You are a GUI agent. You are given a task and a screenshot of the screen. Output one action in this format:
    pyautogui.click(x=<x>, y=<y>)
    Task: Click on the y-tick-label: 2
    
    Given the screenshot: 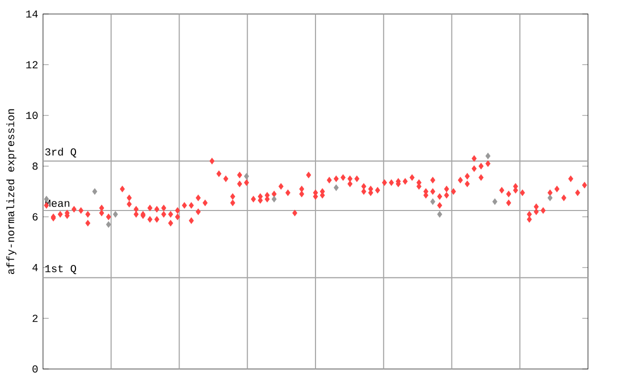 What is the action you would take?
    pyautogui.click(x=35, y=318)
    